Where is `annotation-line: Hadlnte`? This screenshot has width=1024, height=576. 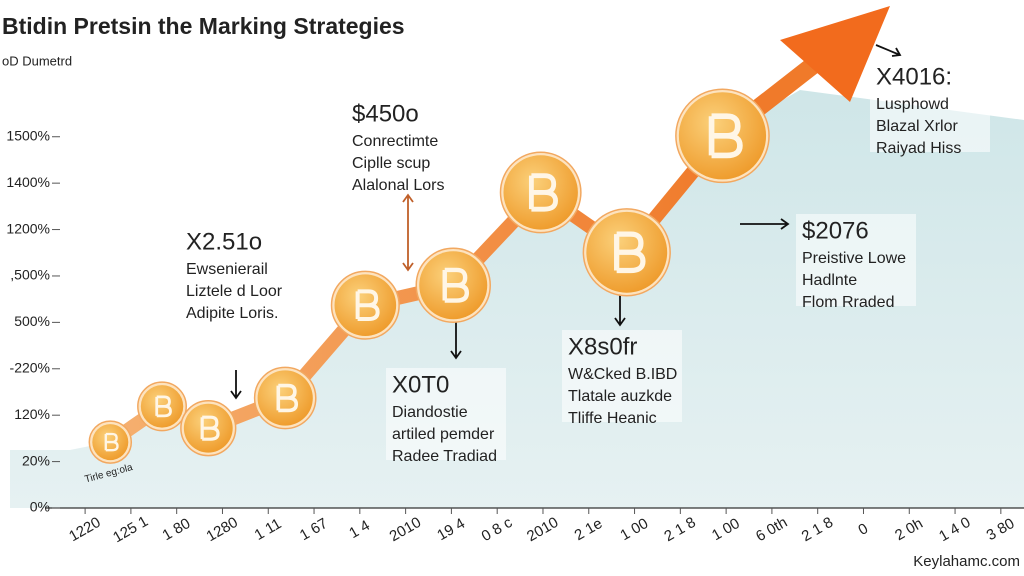
annotation-line: Hadlnte is located at coordinates (829, 280).